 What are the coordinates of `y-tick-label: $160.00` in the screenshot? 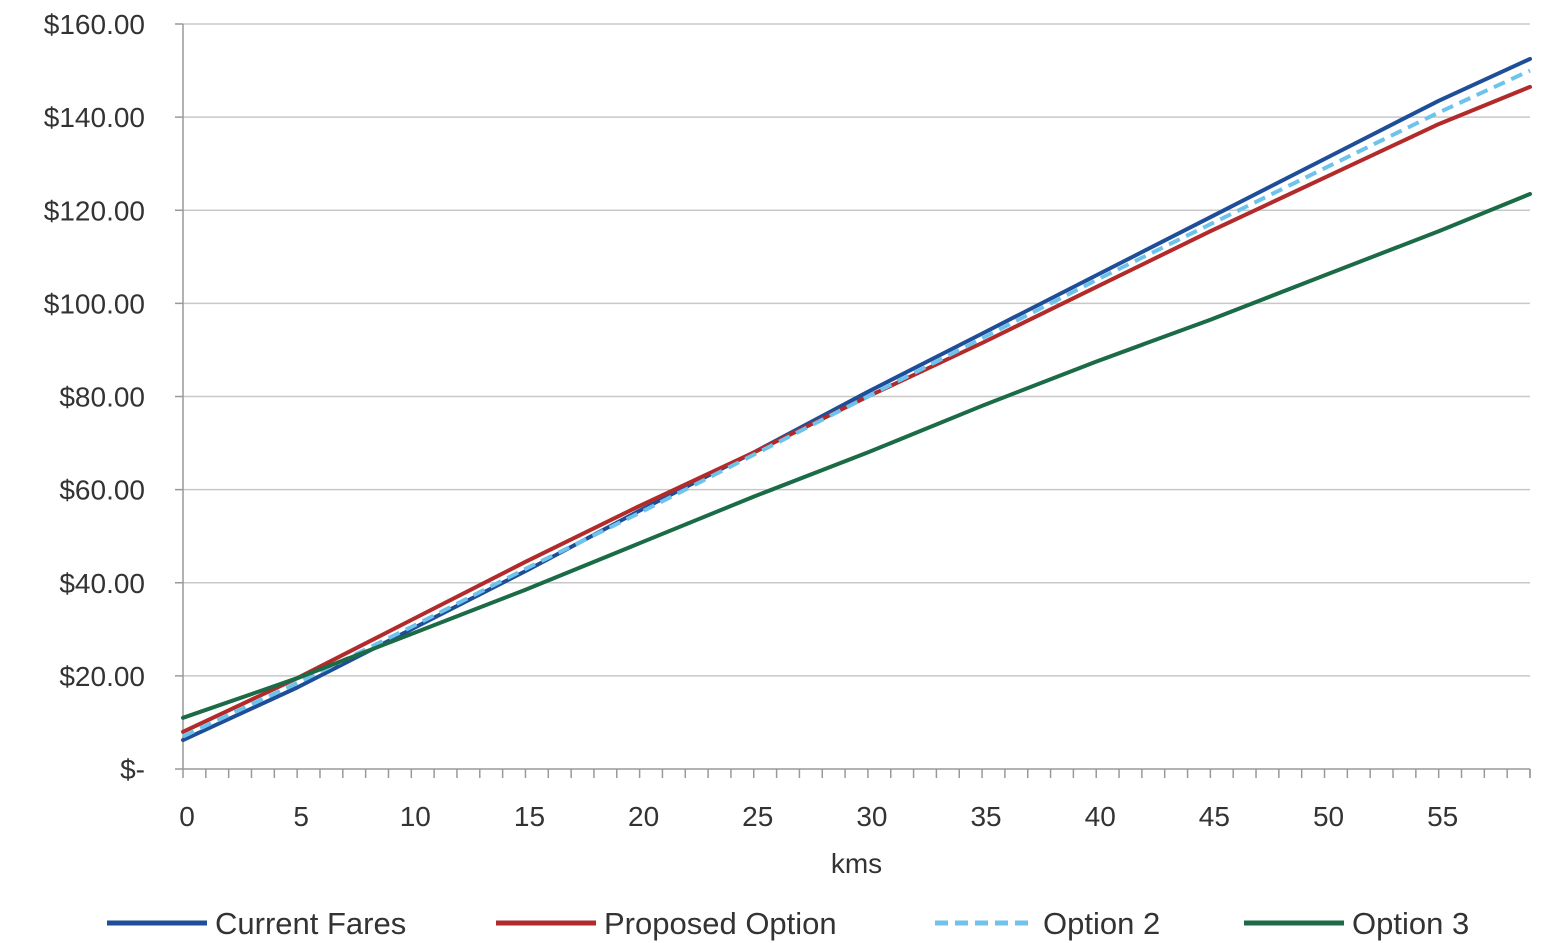 It's located at (94, 24).